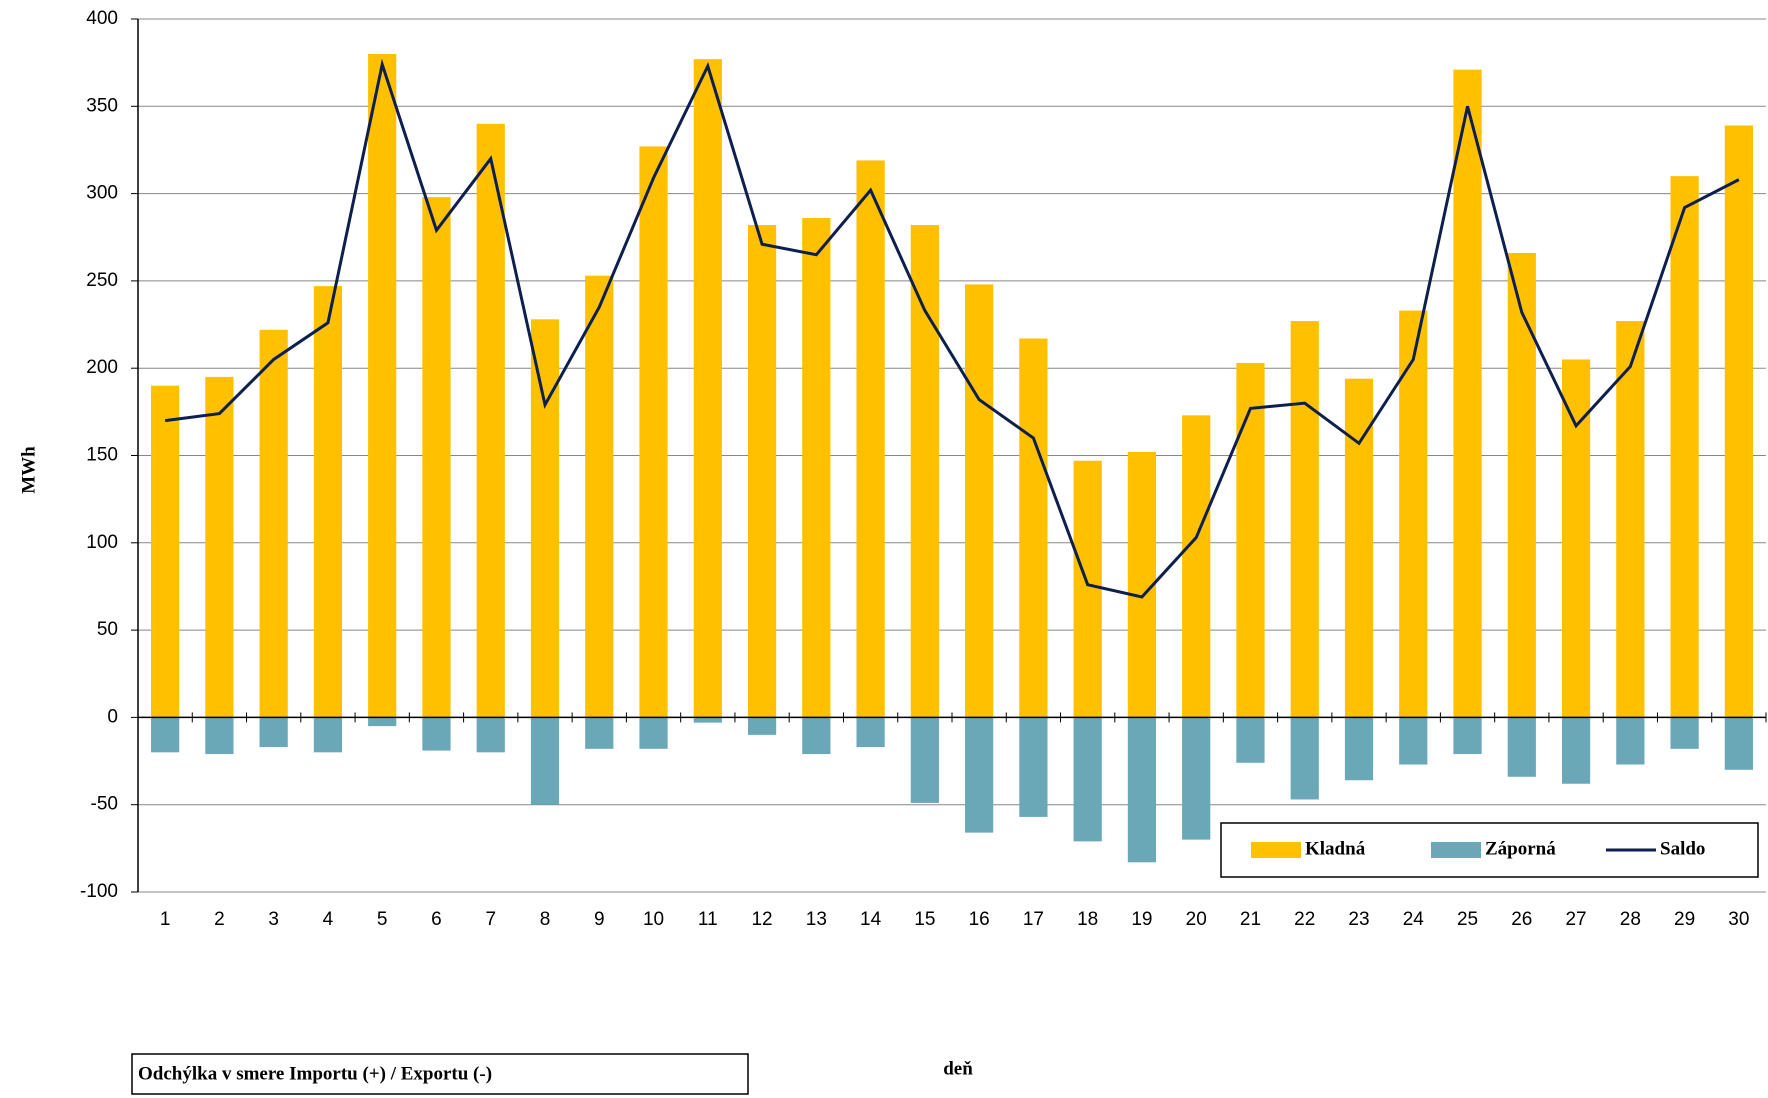  I want to click on x-tick-label: 26, so click(1521, 919).